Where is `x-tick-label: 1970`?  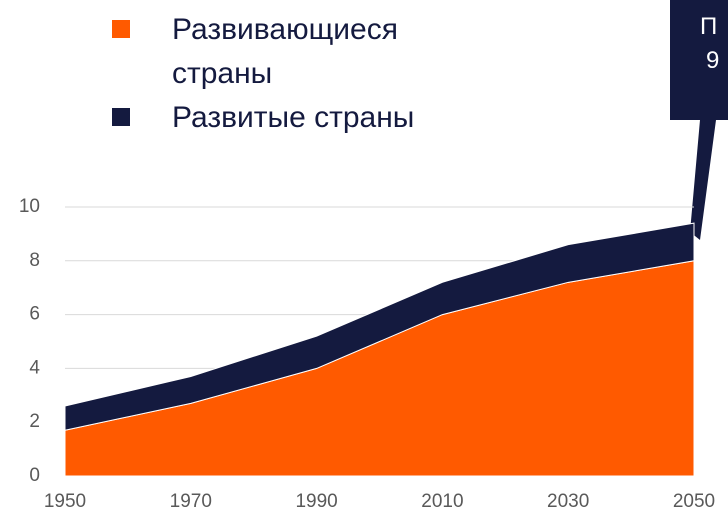
x-tick-label: 1970 is located at coordinates (191, 501).